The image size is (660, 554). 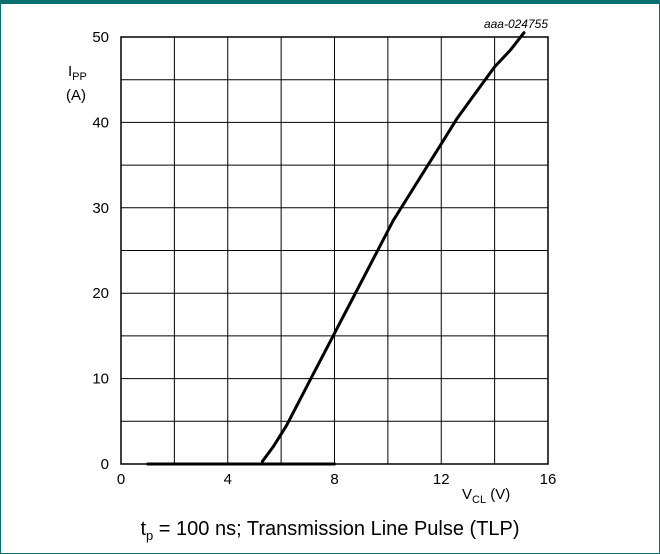 What do you see at coordinates (228, 479) in the screenshot?
I see `x-tick-label: 4` at bounding box center [228, 479].